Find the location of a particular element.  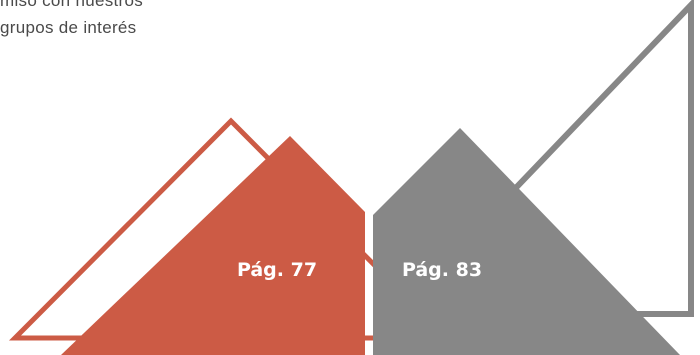

page-83-label: Pág. 83 is located at coordinates (442, 270).